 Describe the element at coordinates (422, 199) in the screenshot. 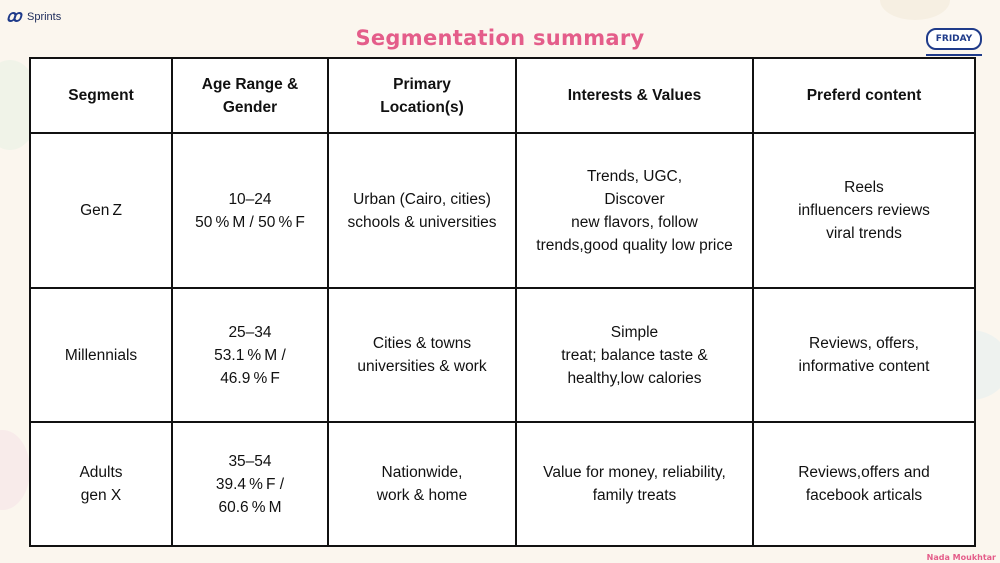

I see `cell-text: Urban (Cairo, cities)` at that location.